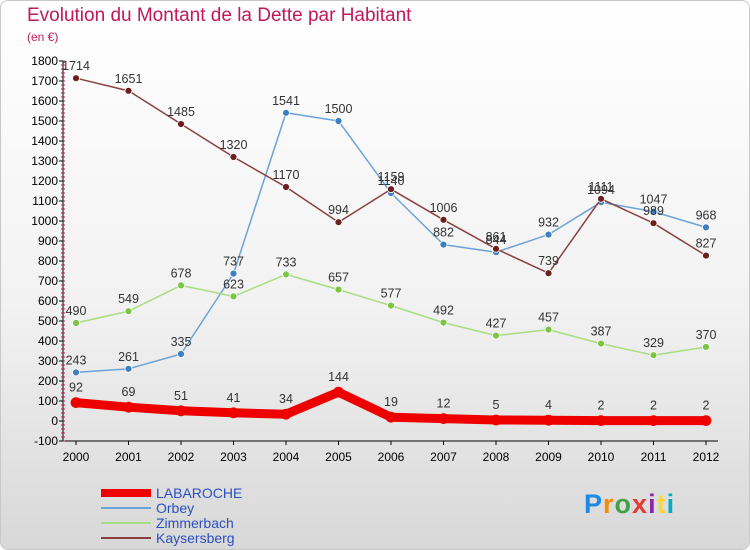 This screenshot has width=750, height=550. What do you see at coordinates (76, 66) in the screenshot?
I see `data-label-kaysersberg: 1714` at bounding box center [76, 66].